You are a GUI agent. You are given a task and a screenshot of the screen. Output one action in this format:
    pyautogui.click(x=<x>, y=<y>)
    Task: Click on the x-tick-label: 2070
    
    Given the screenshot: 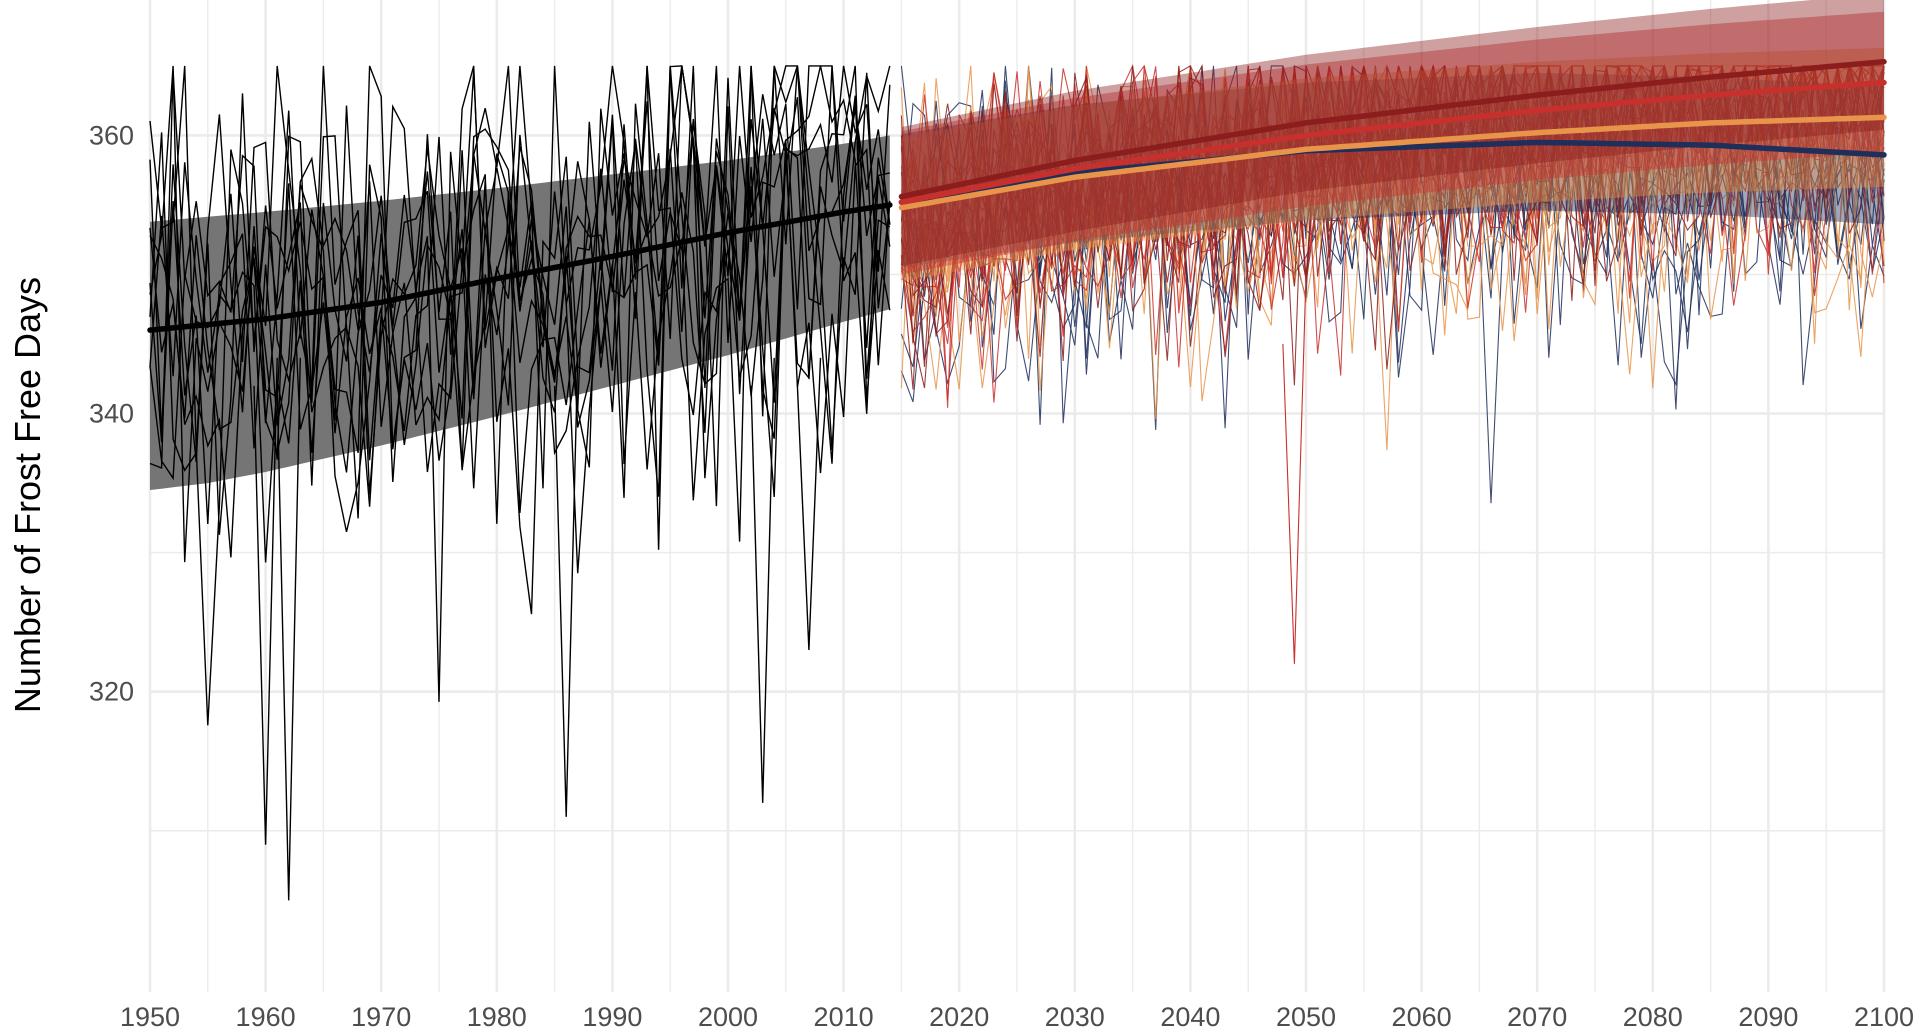 What is the action you would take?
    pyautogui.click(x=1537, y=1017)
    